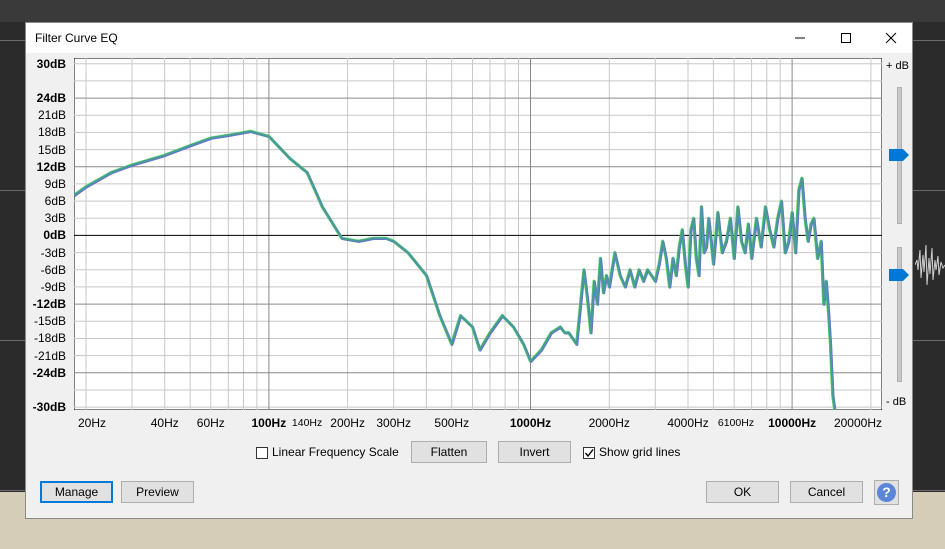 This screenshot has width=945, height=549. I want to click on y-axis-label: 30dB, so click(51, 63).